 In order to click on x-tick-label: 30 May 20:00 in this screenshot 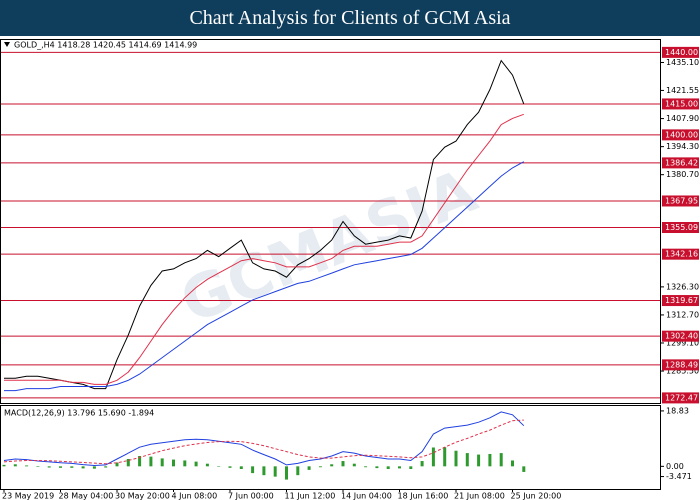, I will do `click(142, 496)`.